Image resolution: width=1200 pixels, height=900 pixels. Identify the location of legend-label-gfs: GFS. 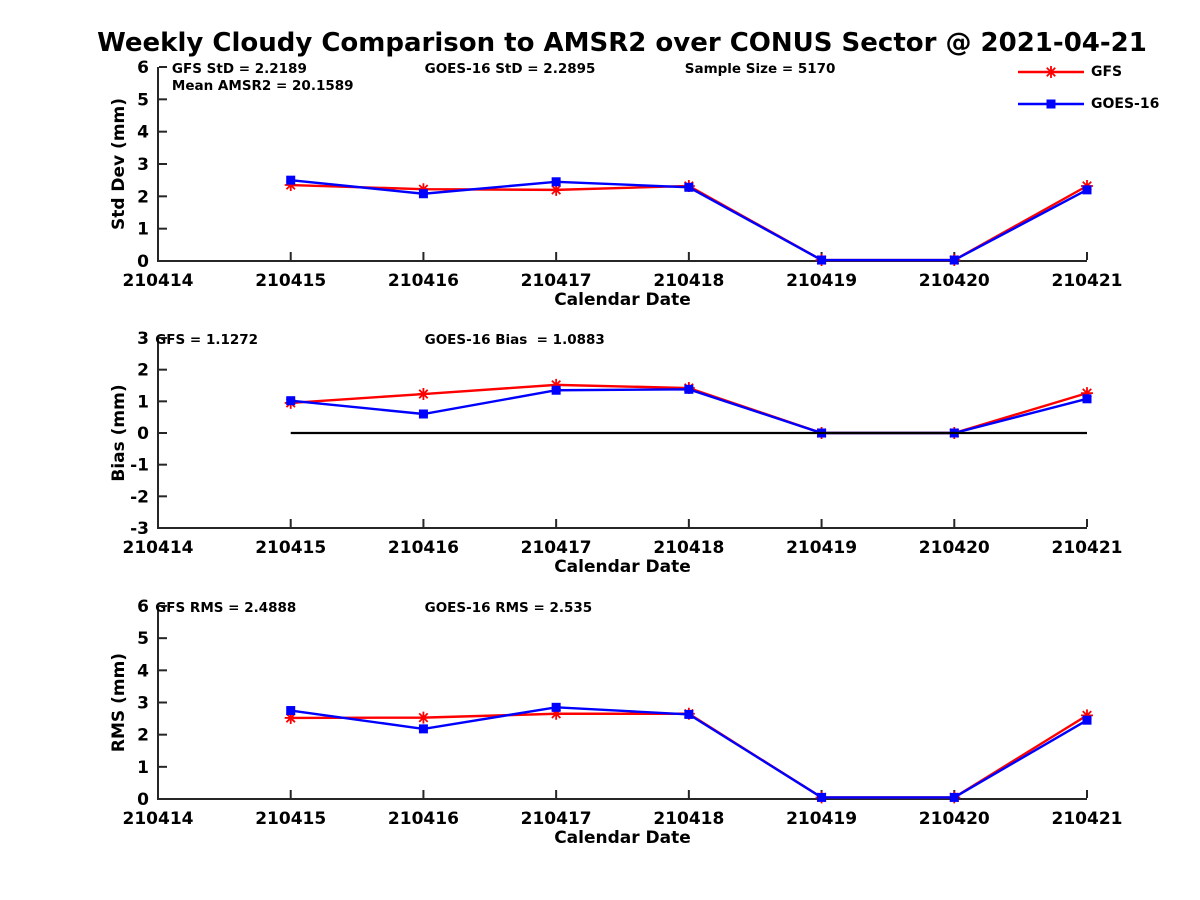
(1107, 72).